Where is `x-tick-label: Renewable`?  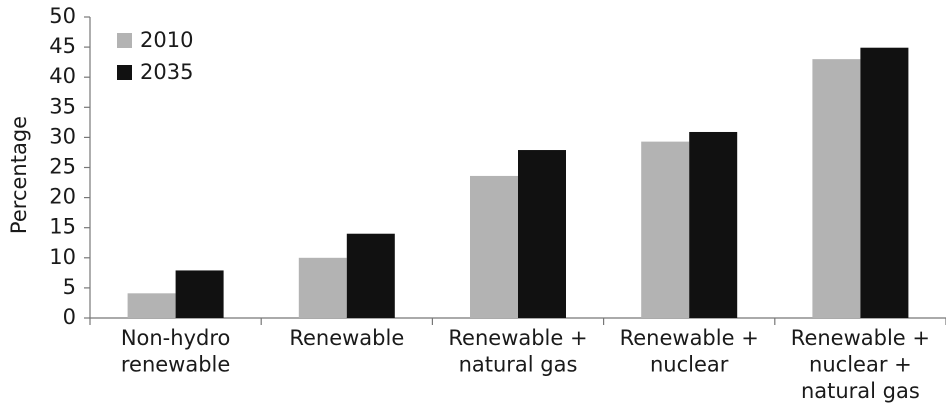
x-tick-label: Renewable is located at coordinates (346, 338).